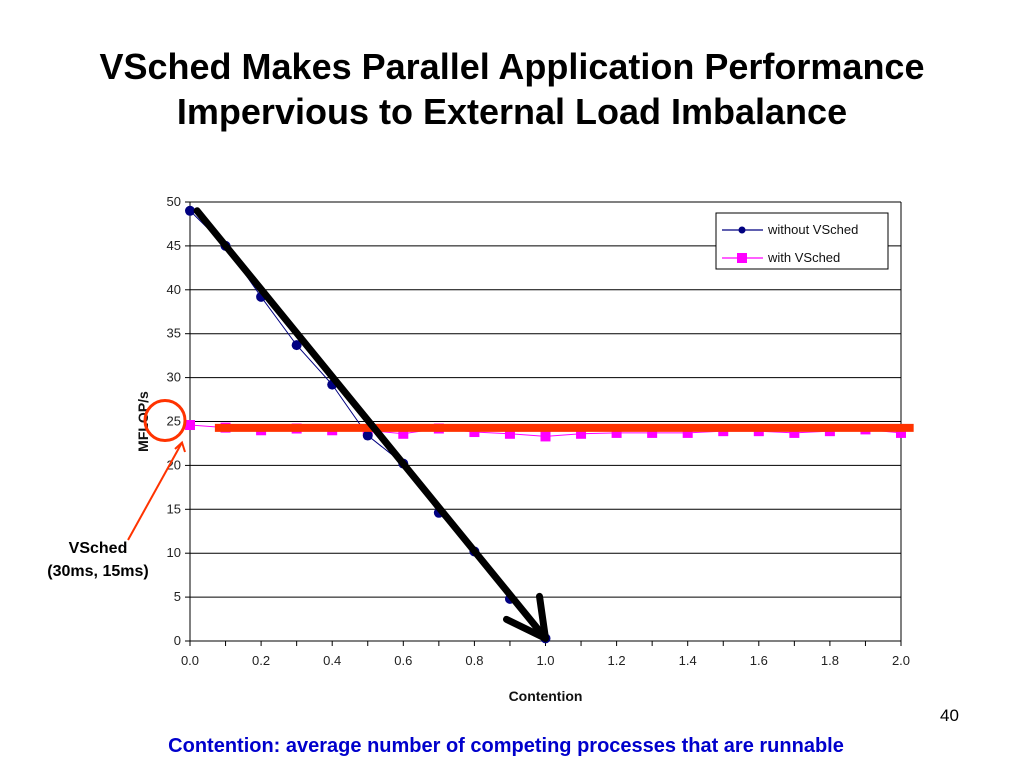  I want to click on y-tick-label: 50, so click(174, 201).